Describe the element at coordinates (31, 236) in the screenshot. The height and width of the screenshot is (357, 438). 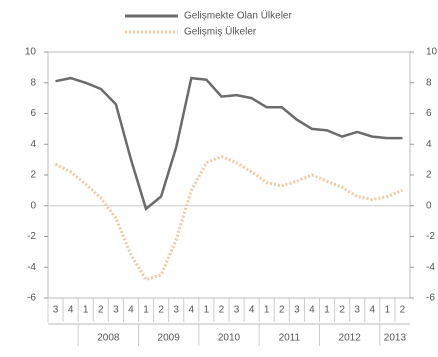
I see `y-tick-label: -2` at that location.